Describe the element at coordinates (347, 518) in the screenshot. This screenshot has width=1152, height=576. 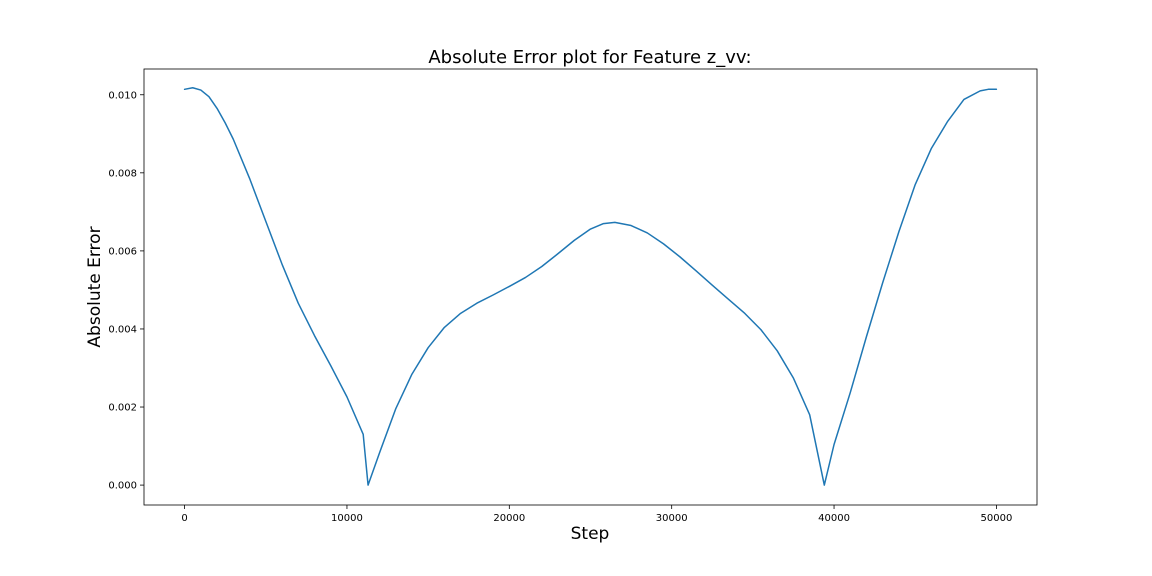
I see `x-tick-label: 10000` at that location.